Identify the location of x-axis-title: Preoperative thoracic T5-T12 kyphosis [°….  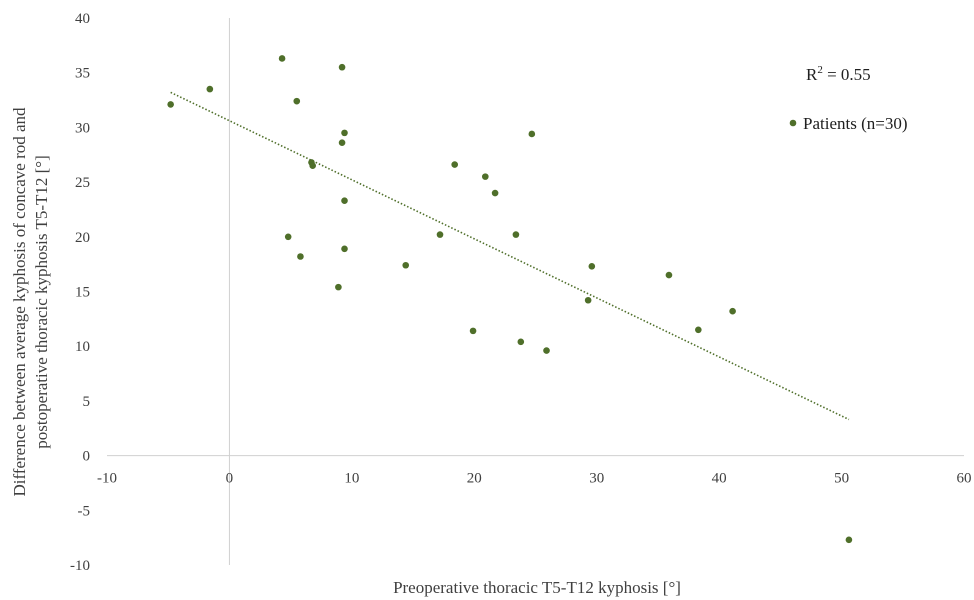
(537, 587).